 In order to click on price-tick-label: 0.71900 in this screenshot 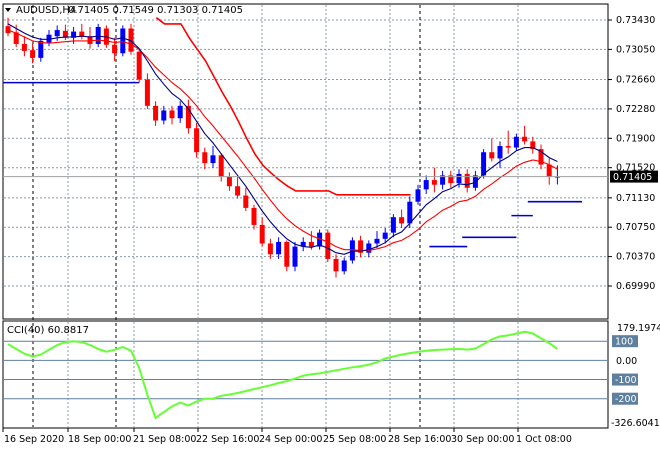, I will do `click(635, 138)`.